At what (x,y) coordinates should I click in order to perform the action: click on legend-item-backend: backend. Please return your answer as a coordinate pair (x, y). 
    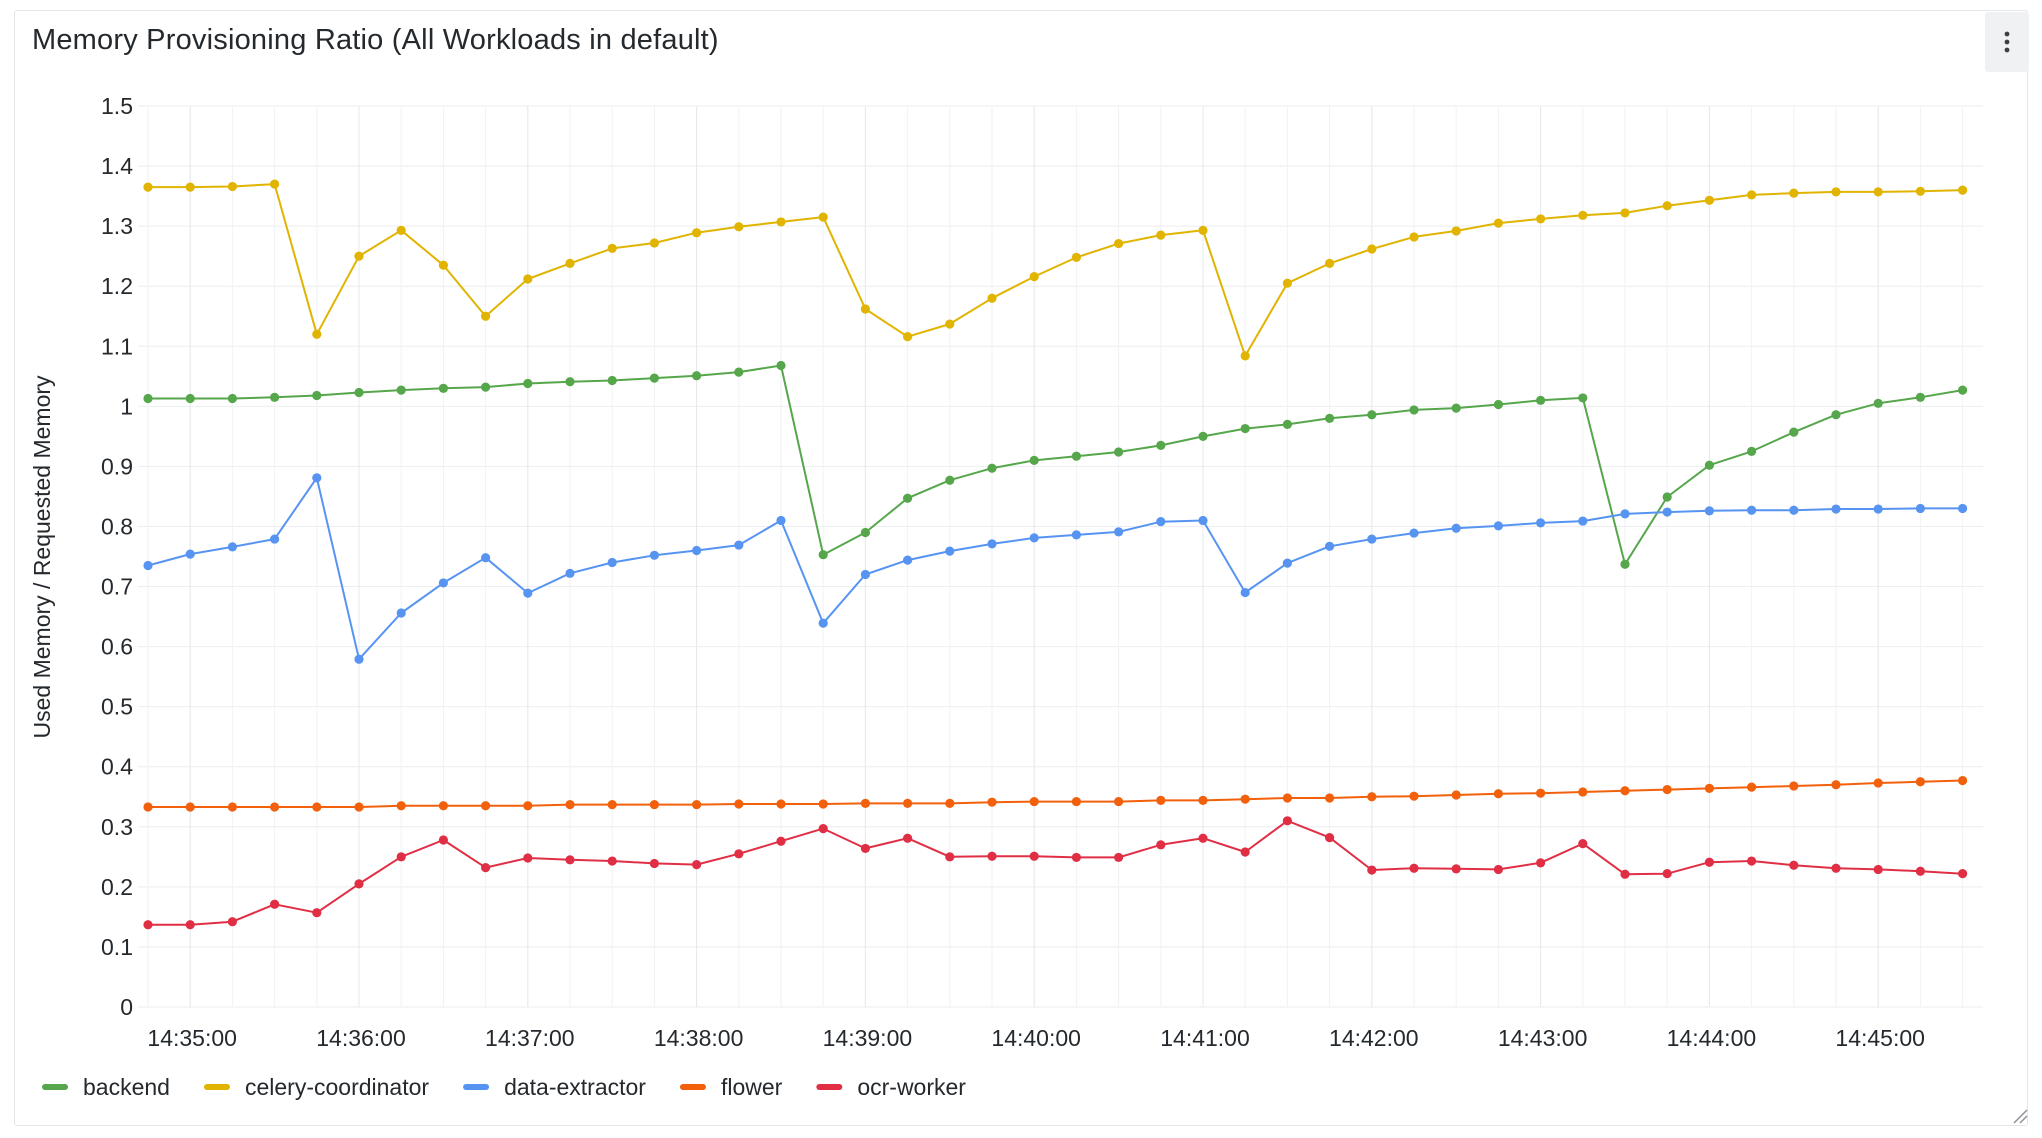
    Looking at the image, I should click on (106, 1087).